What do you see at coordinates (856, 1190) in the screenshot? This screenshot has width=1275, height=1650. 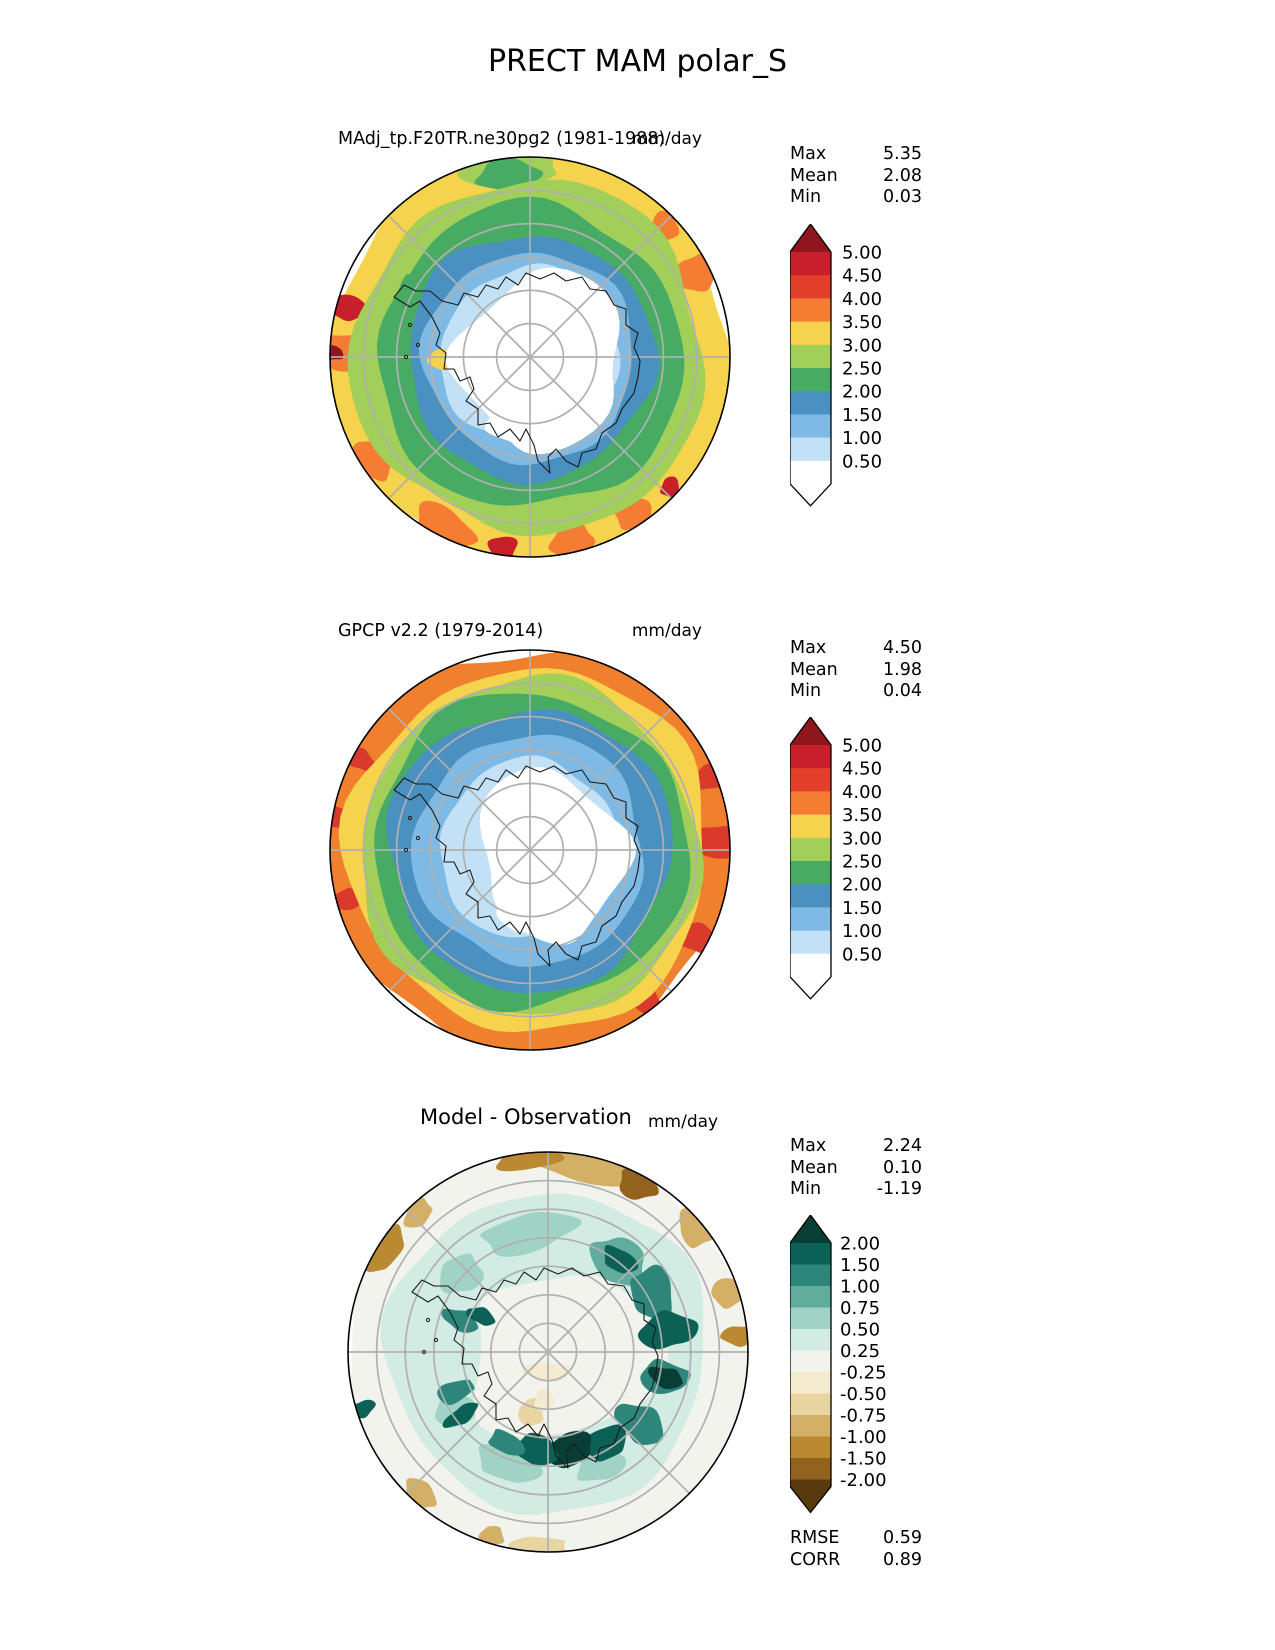 I see `stat-row: Min -1.19` at bounding box center [856, 1190].